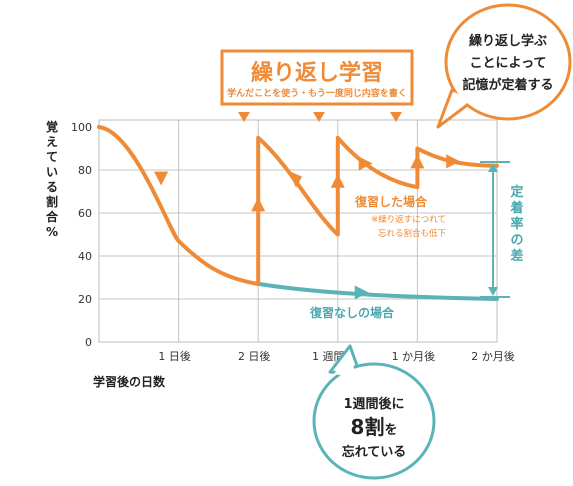 This screenshot has width=573, height=486. Describe the element at coordinates (508, 41) in the screenshot. I see `bubble-top-line-1: 繰り返し学ぶ` at that location.